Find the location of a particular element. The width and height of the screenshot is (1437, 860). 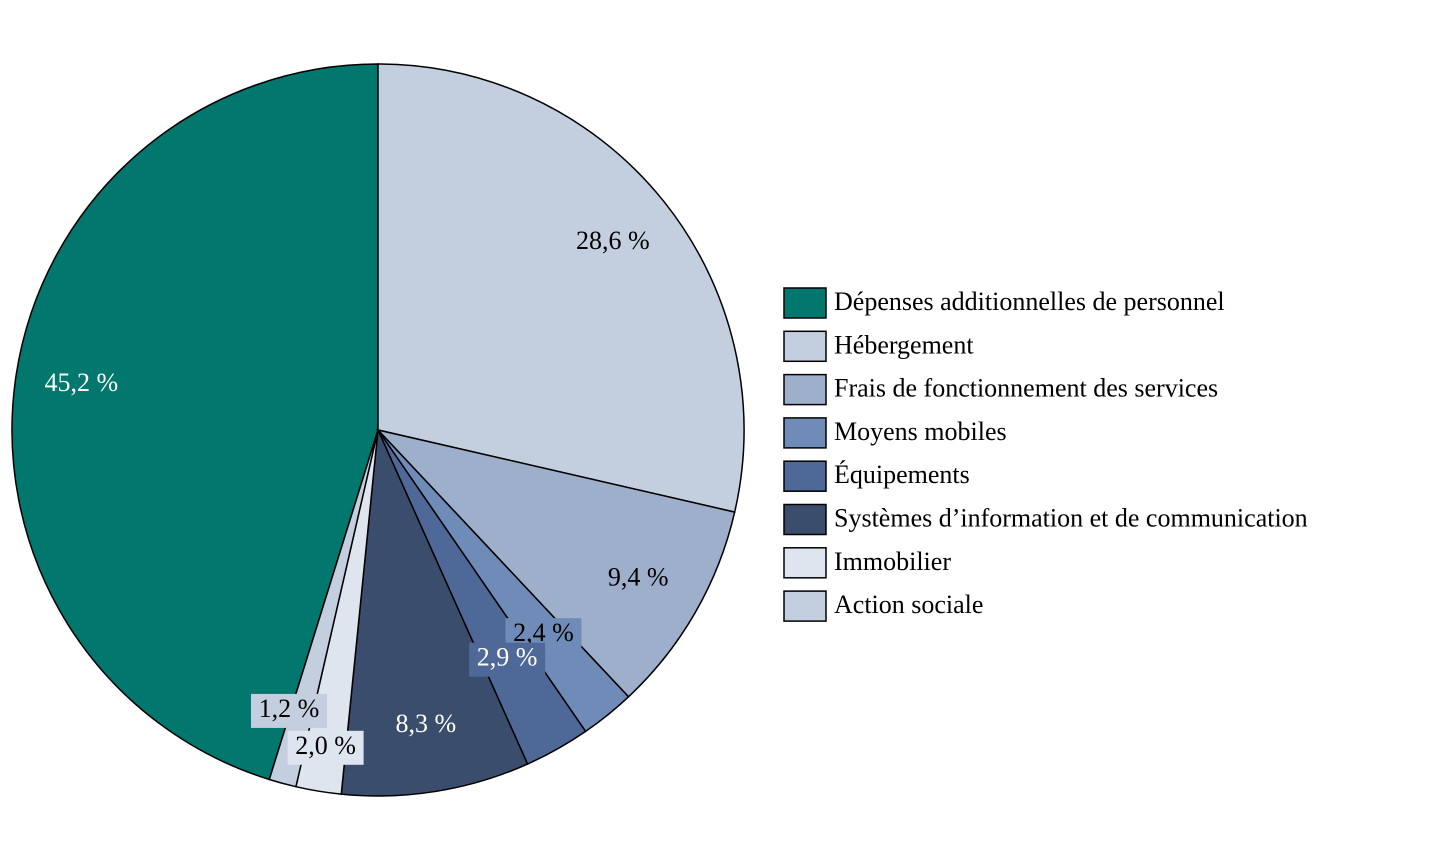

data-label: 45,2 % is located at coordinates (81, 382).